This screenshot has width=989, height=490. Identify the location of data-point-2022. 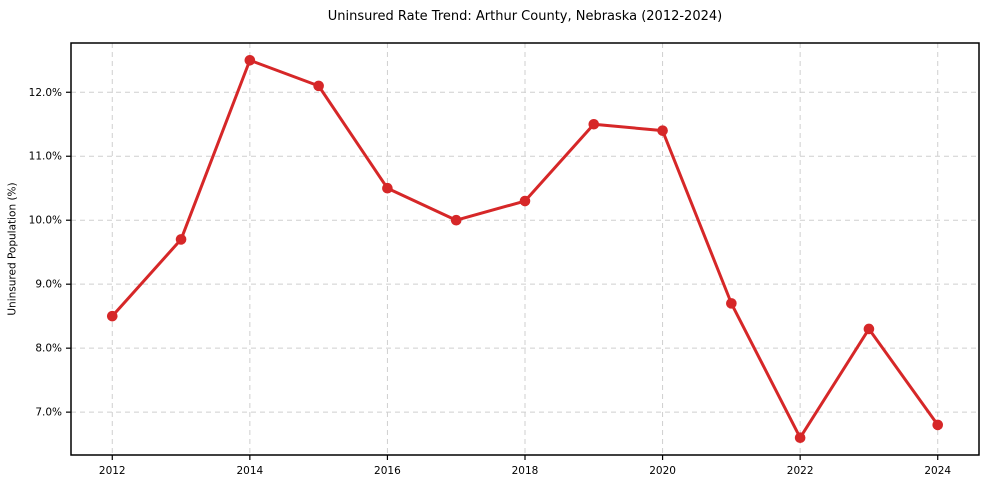
(800, 438).